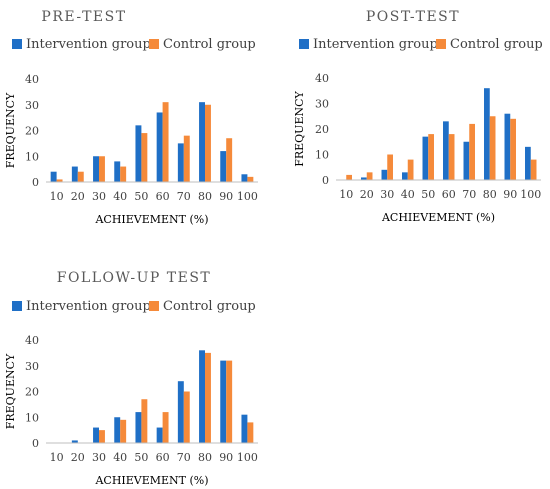 This screenshot has width=550, height=489. Describe the element at coordinates (413, 17) in the screenshot. I see `chart-title: POST-TEST` at that location.